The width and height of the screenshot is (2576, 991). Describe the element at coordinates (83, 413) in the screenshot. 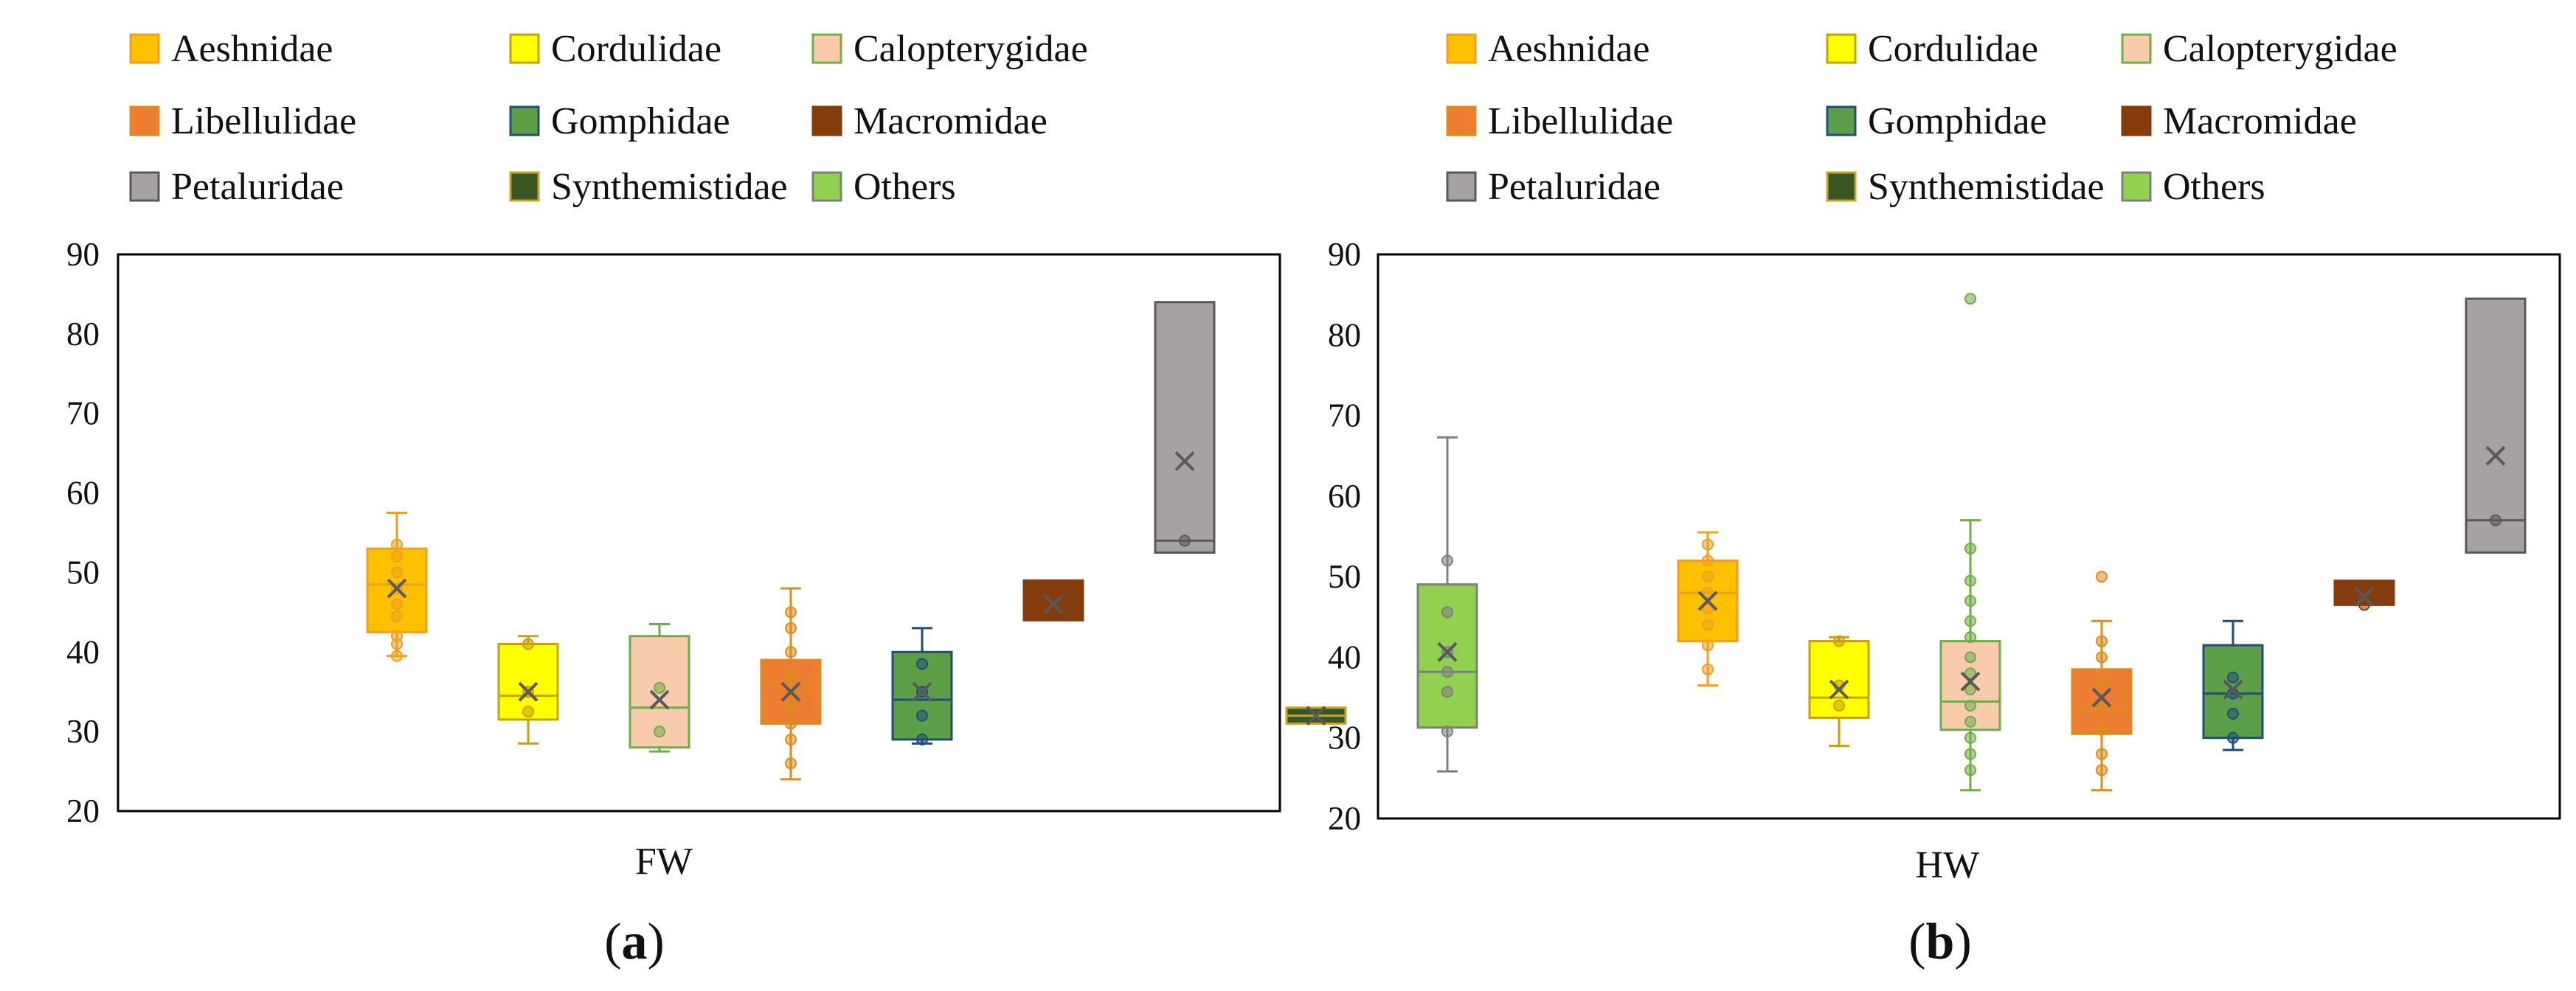

I see `y-tick-label: 70` at that location.